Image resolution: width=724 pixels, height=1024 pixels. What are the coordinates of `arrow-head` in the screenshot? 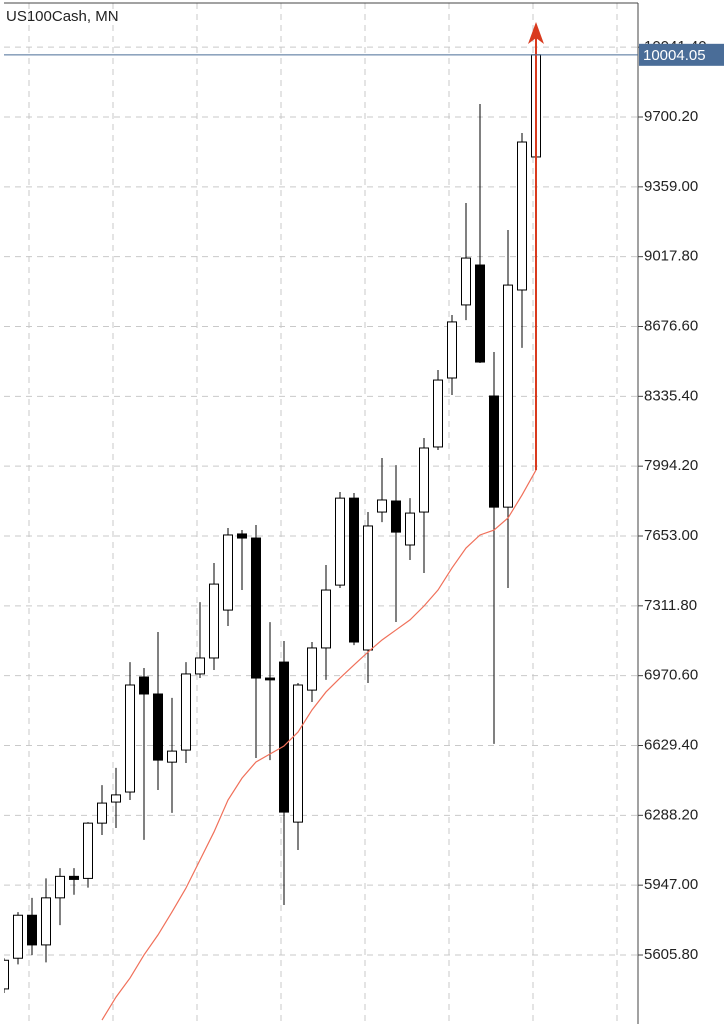 It's located at (536, 33).